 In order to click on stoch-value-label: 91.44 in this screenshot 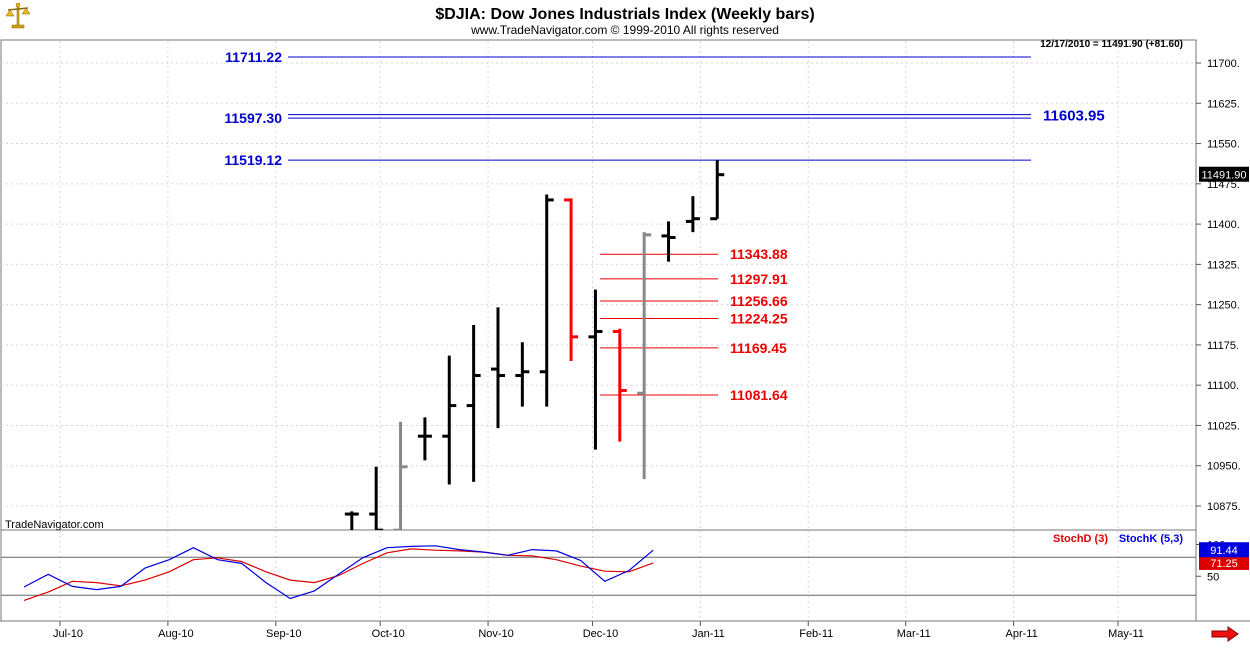, I will do `click(1224, 551)`.